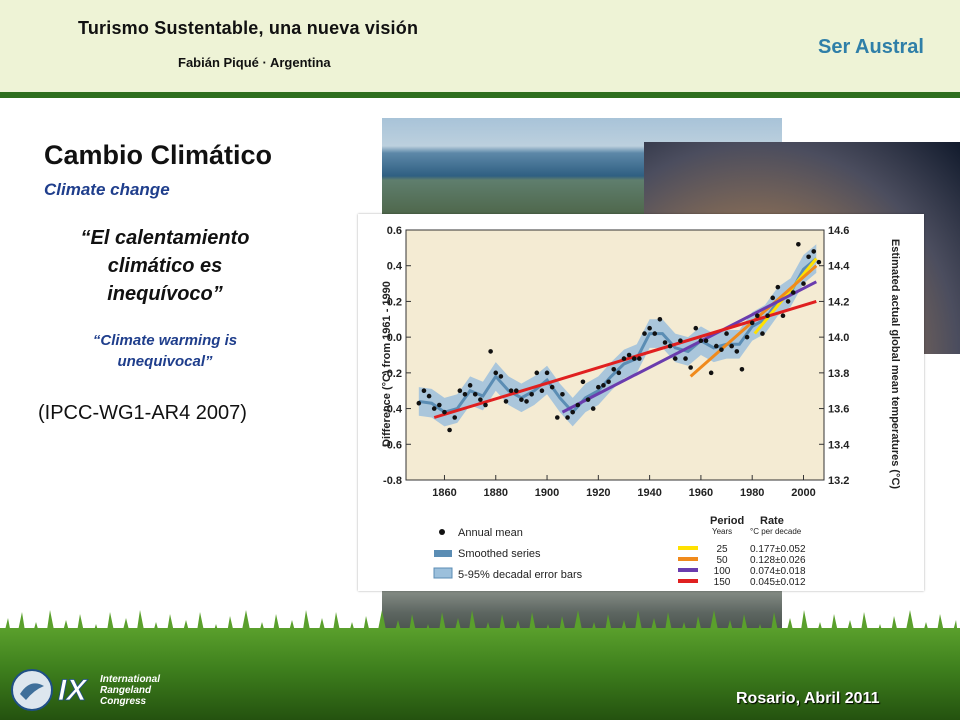  Describe the element at coordinates (392, 481) in the screenshot. I see `y-tick-label: -0.8` at that location.